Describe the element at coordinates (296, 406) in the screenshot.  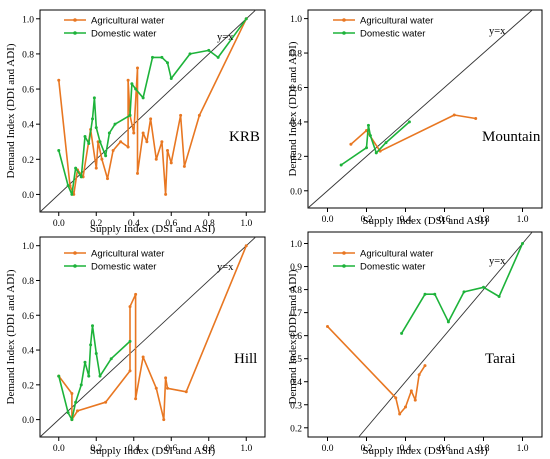
I see `y-tick-label: 0.3` at that location.